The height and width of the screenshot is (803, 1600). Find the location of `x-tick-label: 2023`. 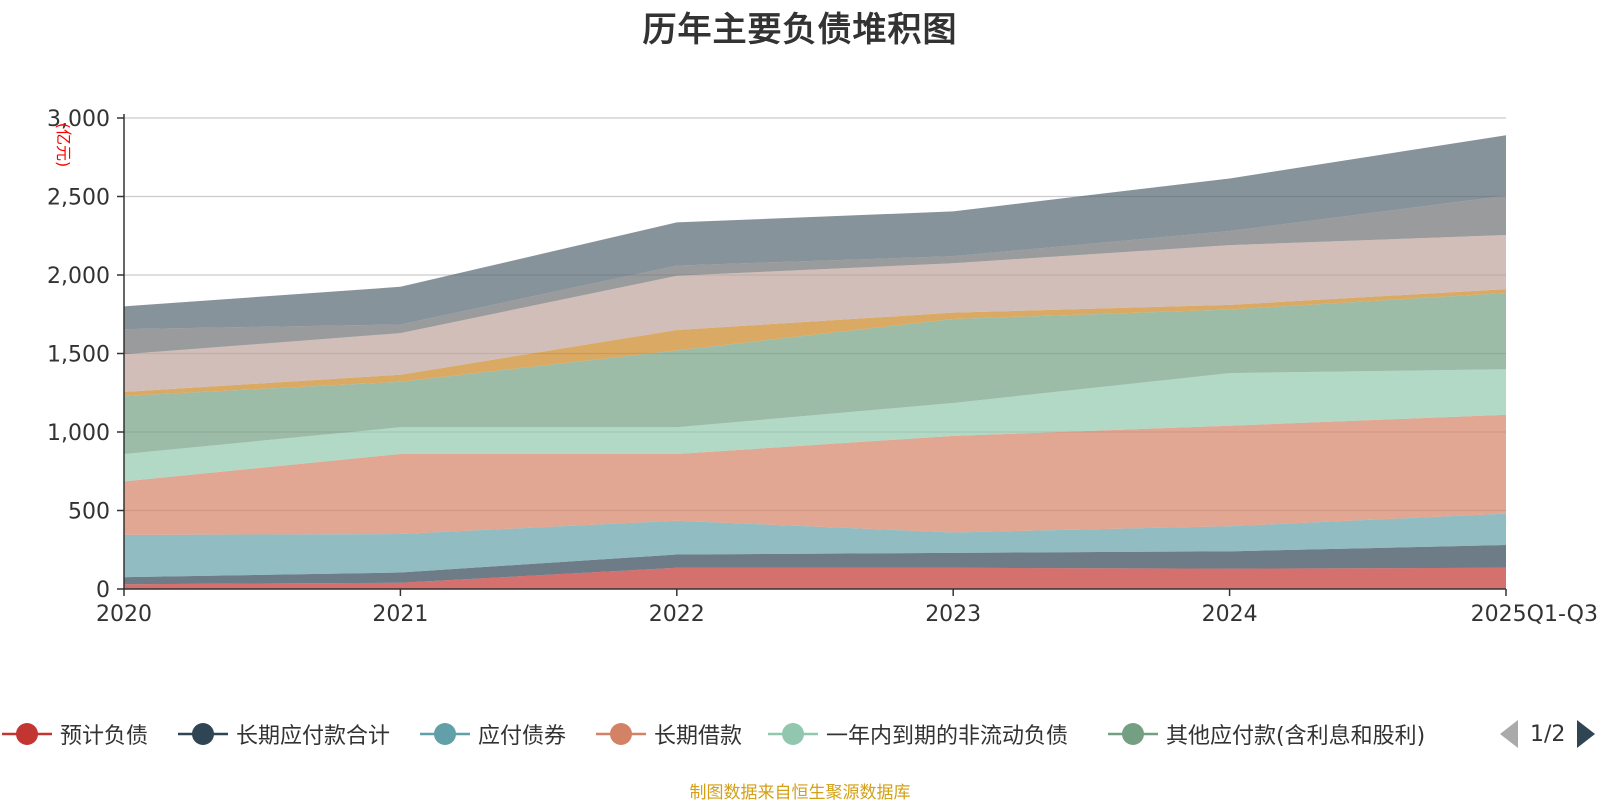

x-tick-label: 2023 is located at coordinates (953, 614).